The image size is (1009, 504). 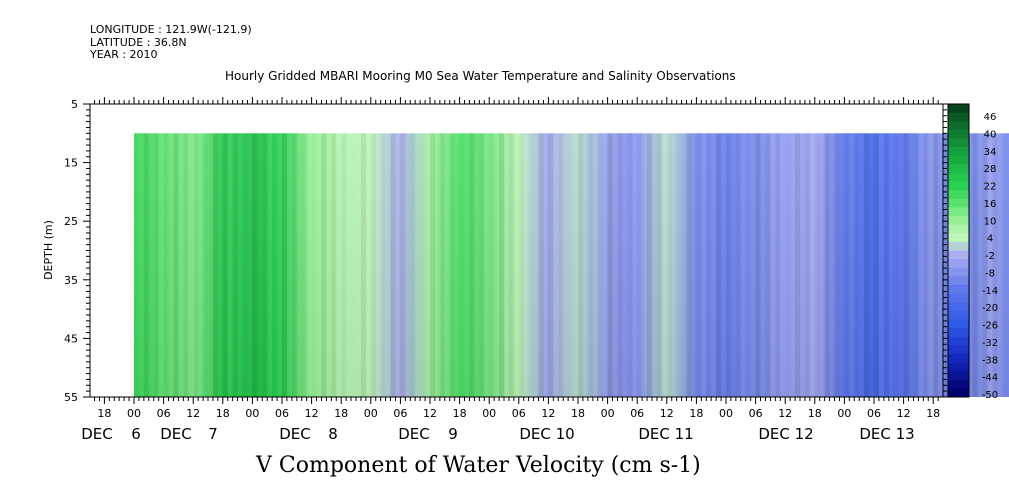 What do you see at coordinates (71, 397) in the screenshot?
I see `y-tick-label: 55` at bounding box center [71, 397].